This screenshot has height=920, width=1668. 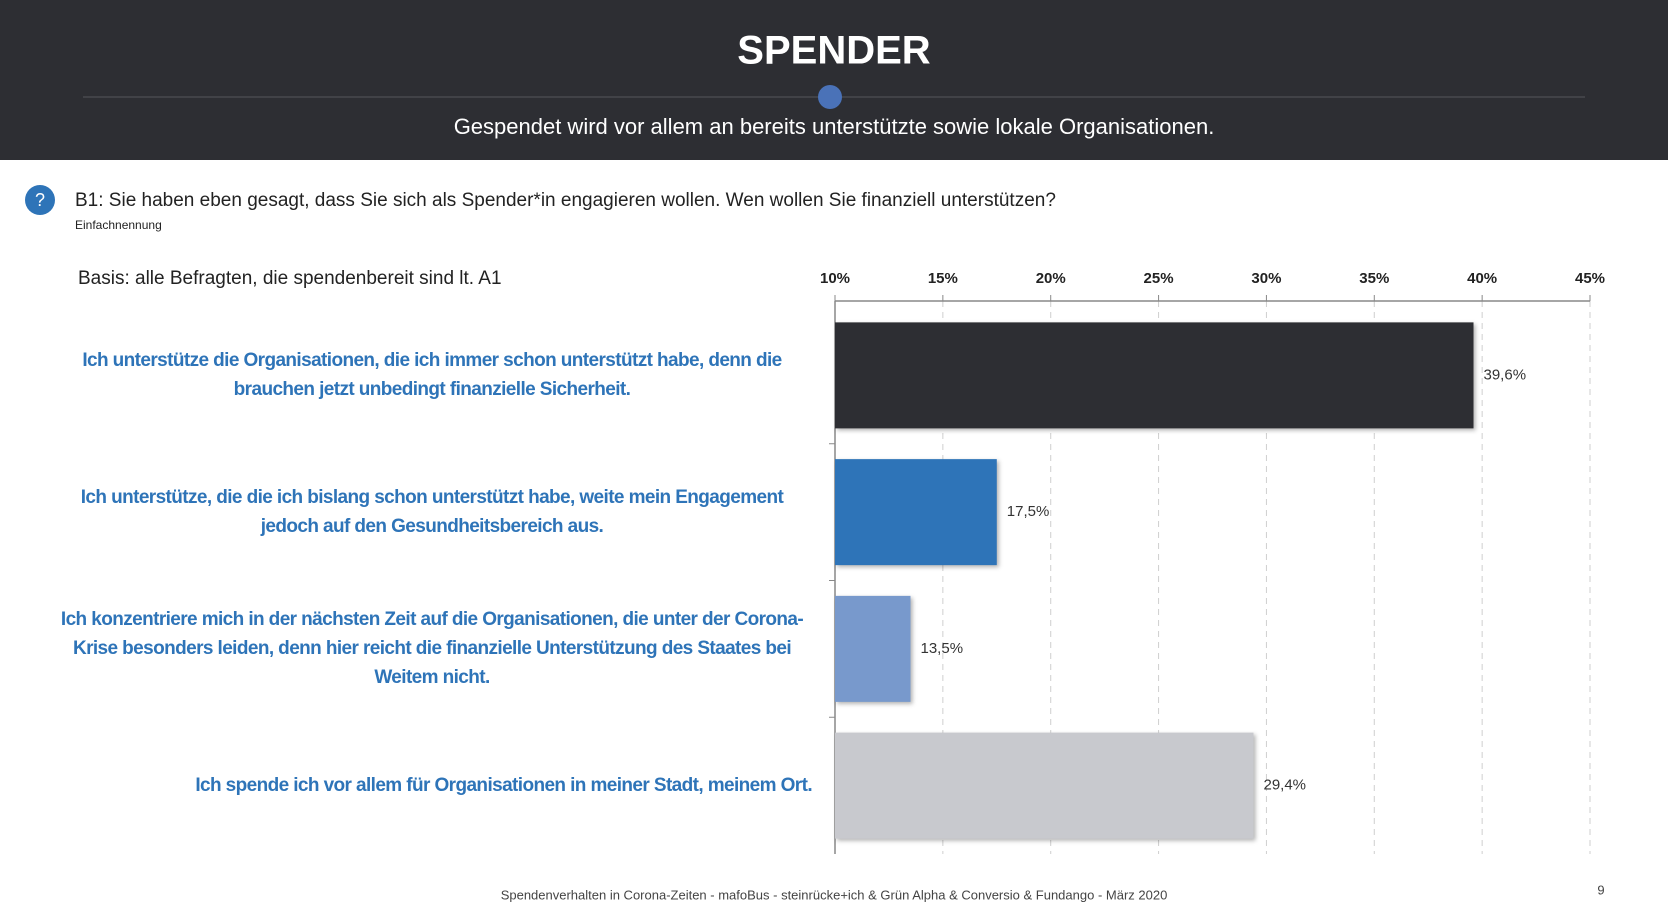 I want to click on question-icon-mark: ?, so click(x=40, y=200).